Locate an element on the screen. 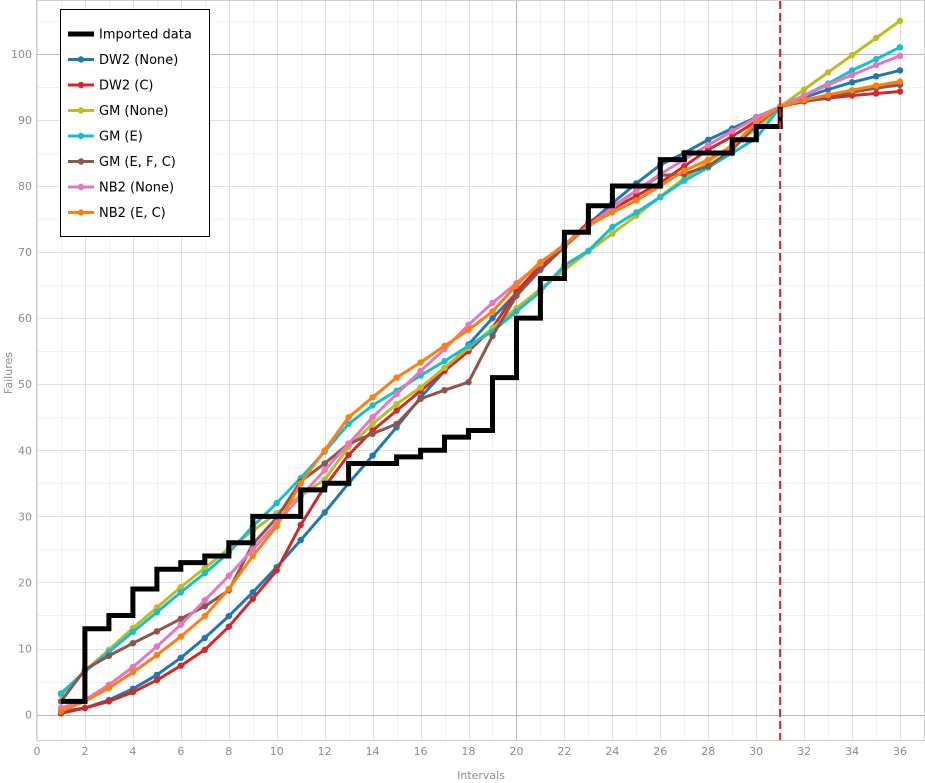 This screenshot has height=783, width=925. x-axis-ticks: 0 2 4 6 8 10 12 14 16 18 20 22 24 26 28 30 32 34 36 is located at coordinates (471, 751).